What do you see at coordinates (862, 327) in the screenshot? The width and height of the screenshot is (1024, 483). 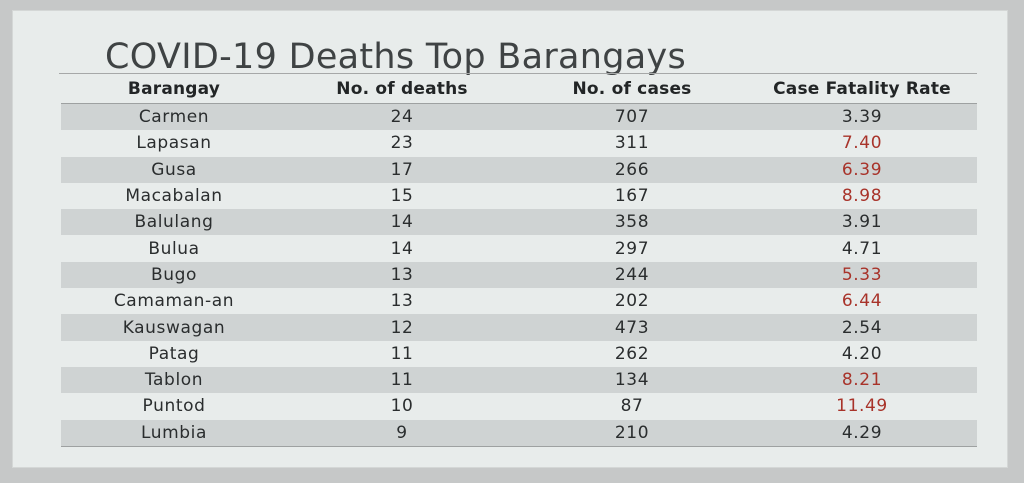 I see `cell-case-fatality-rate: 2.54` at bounding box center [862, 327].